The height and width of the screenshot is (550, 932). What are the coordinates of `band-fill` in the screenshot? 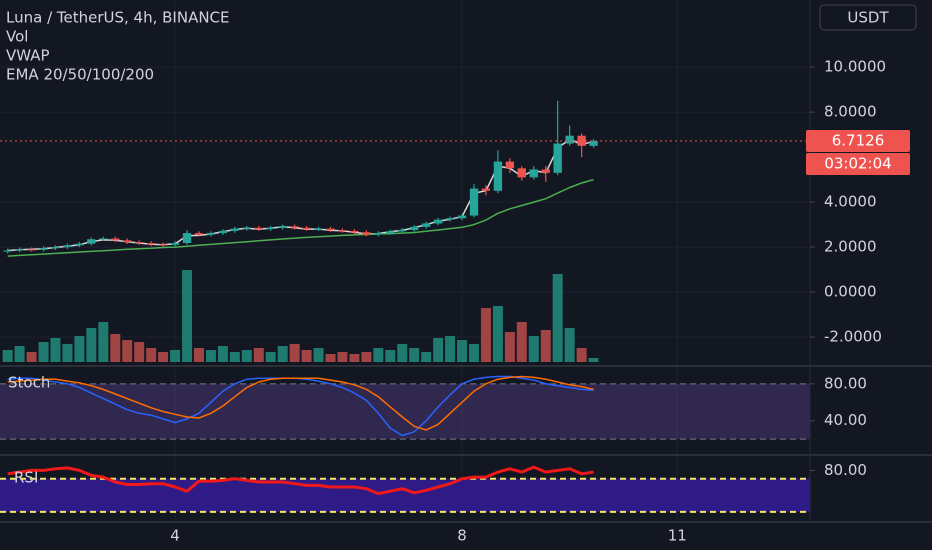 It's located at (405, 411).